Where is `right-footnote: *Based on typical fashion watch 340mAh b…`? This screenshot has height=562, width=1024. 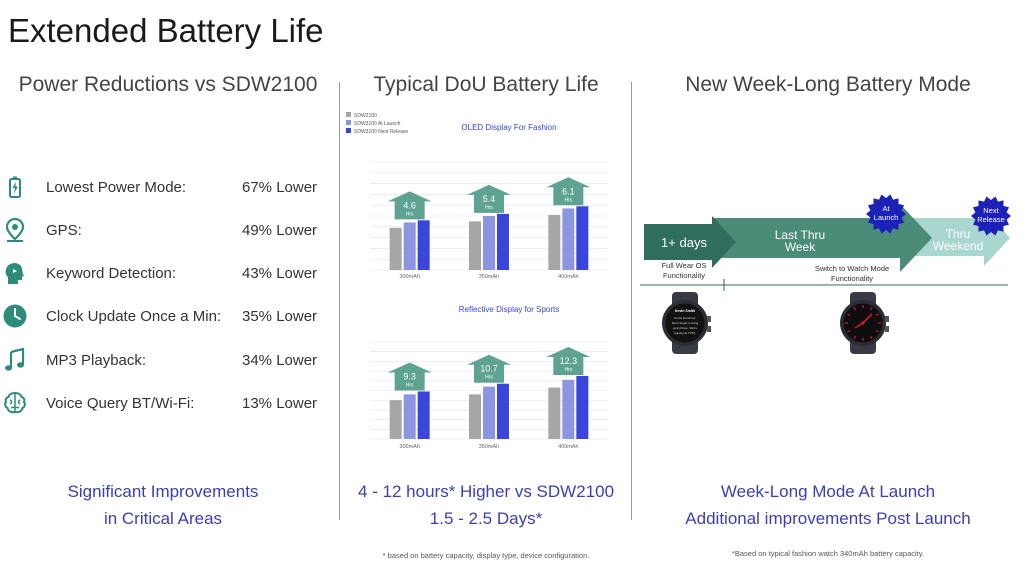 right-footnote: *Based on typical fashion watch 340mAh b… is located at coordinates (828, 553).